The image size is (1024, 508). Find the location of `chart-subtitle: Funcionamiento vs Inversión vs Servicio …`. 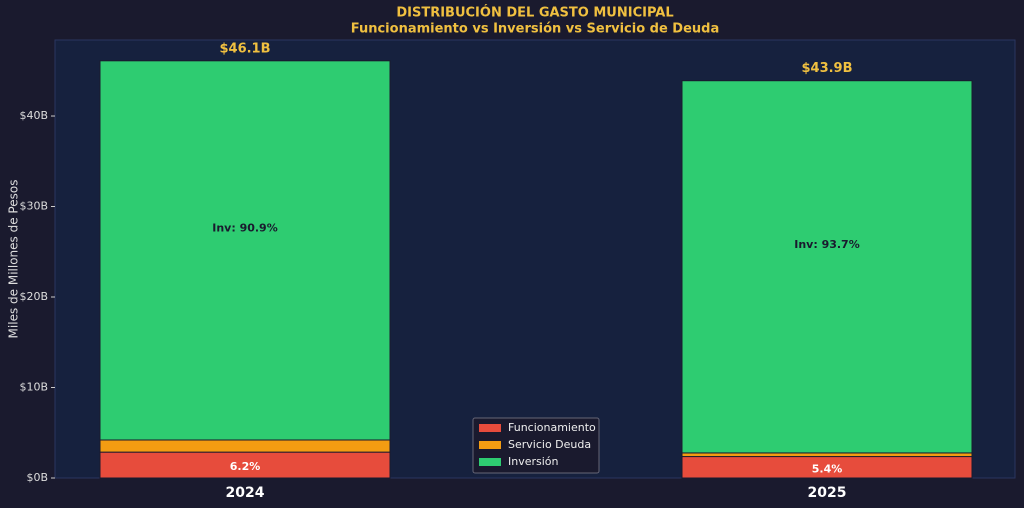

chart-subtitle: Funcionamiento vs Inversión vs Servicio … is located at coordinates (535, 29).